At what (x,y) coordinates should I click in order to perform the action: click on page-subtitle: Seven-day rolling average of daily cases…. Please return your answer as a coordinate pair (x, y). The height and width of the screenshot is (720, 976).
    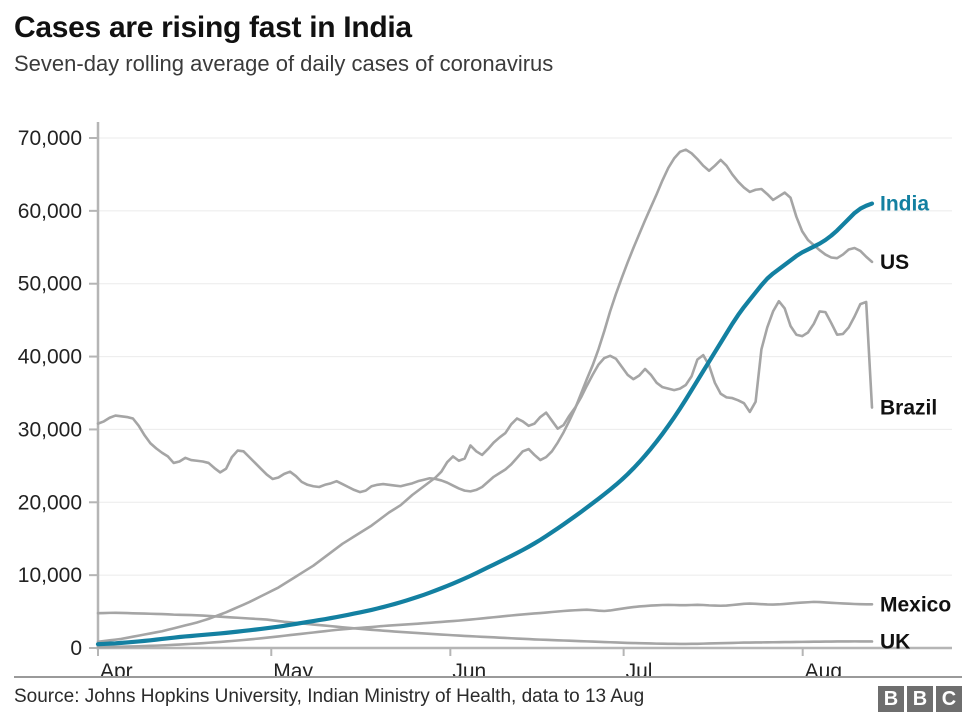
    Looking at the image, I should click on (284, 63).